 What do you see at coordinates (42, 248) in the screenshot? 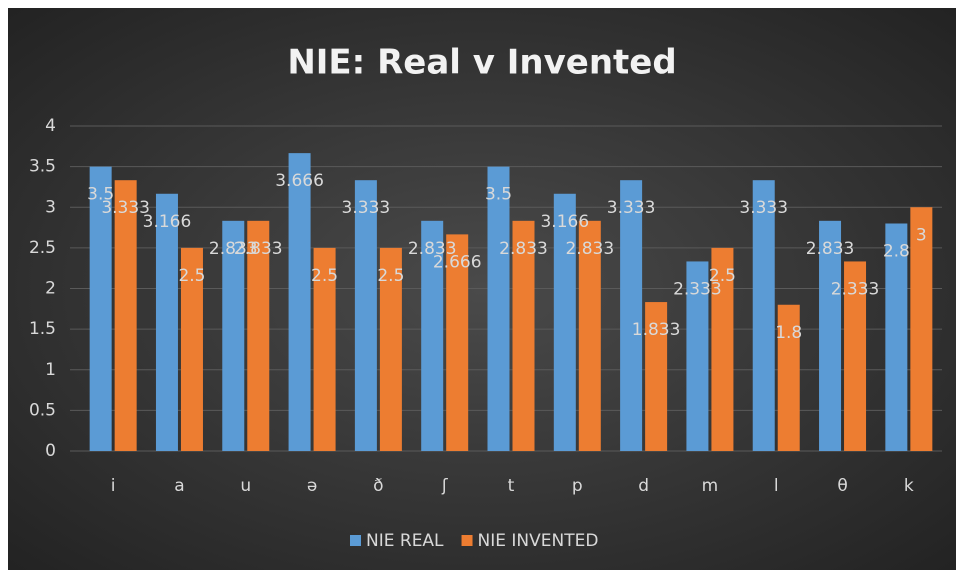
I see `y-tick-label: 2.5` at bounding box center [42, 248].